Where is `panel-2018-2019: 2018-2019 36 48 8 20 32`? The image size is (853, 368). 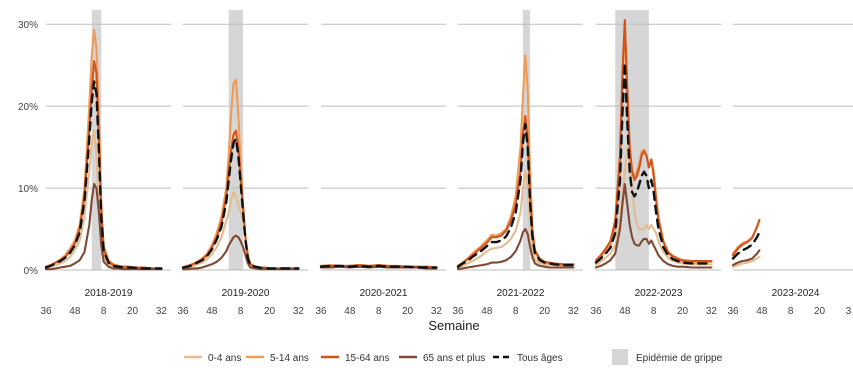
panel-2018-2019: 2018-2019 36 48 8 20 32 is located at coordinates (105, 163).